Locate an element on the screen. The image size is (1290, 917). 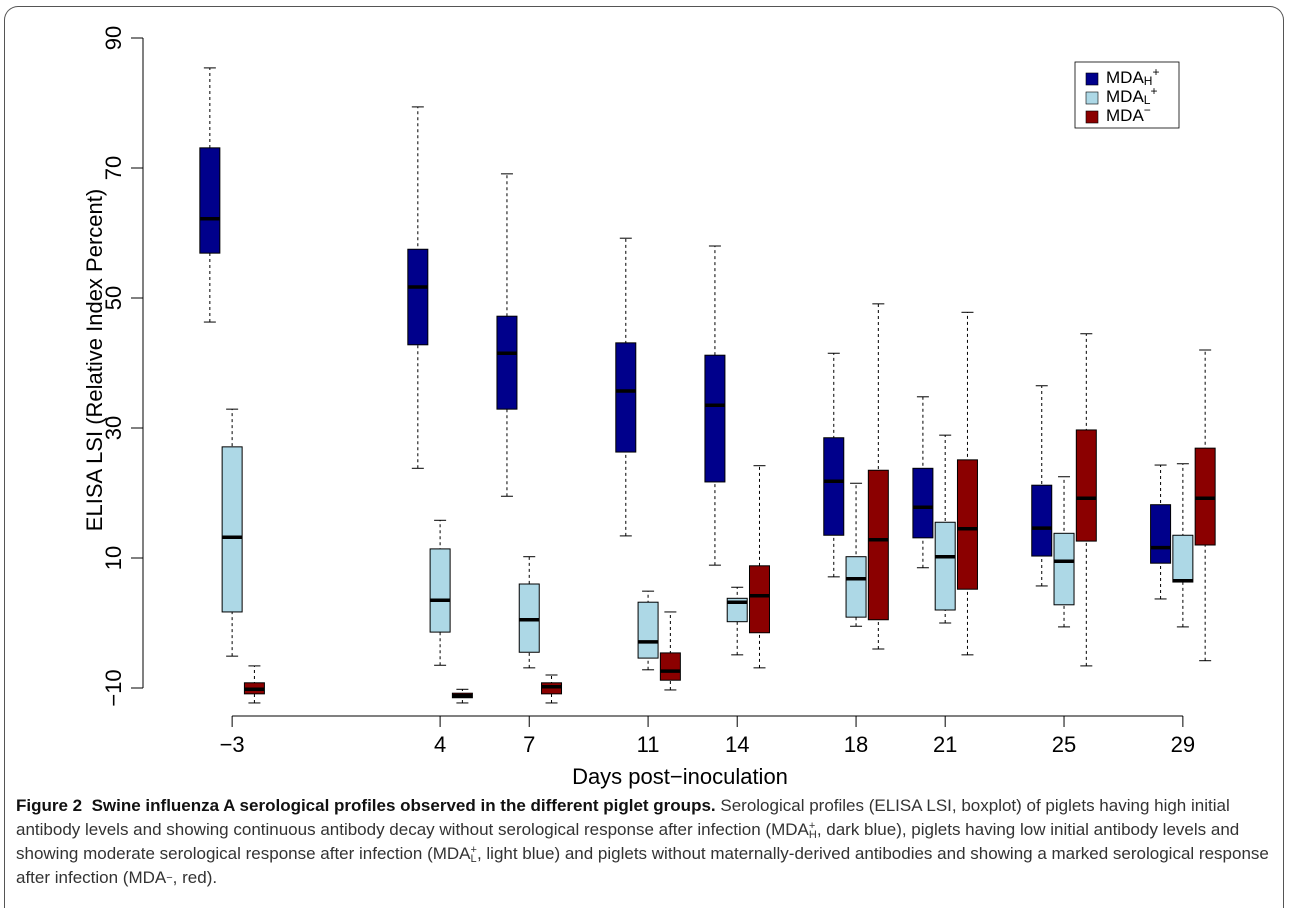
y-tick-label: 90 is located at coordinates (113, 38).